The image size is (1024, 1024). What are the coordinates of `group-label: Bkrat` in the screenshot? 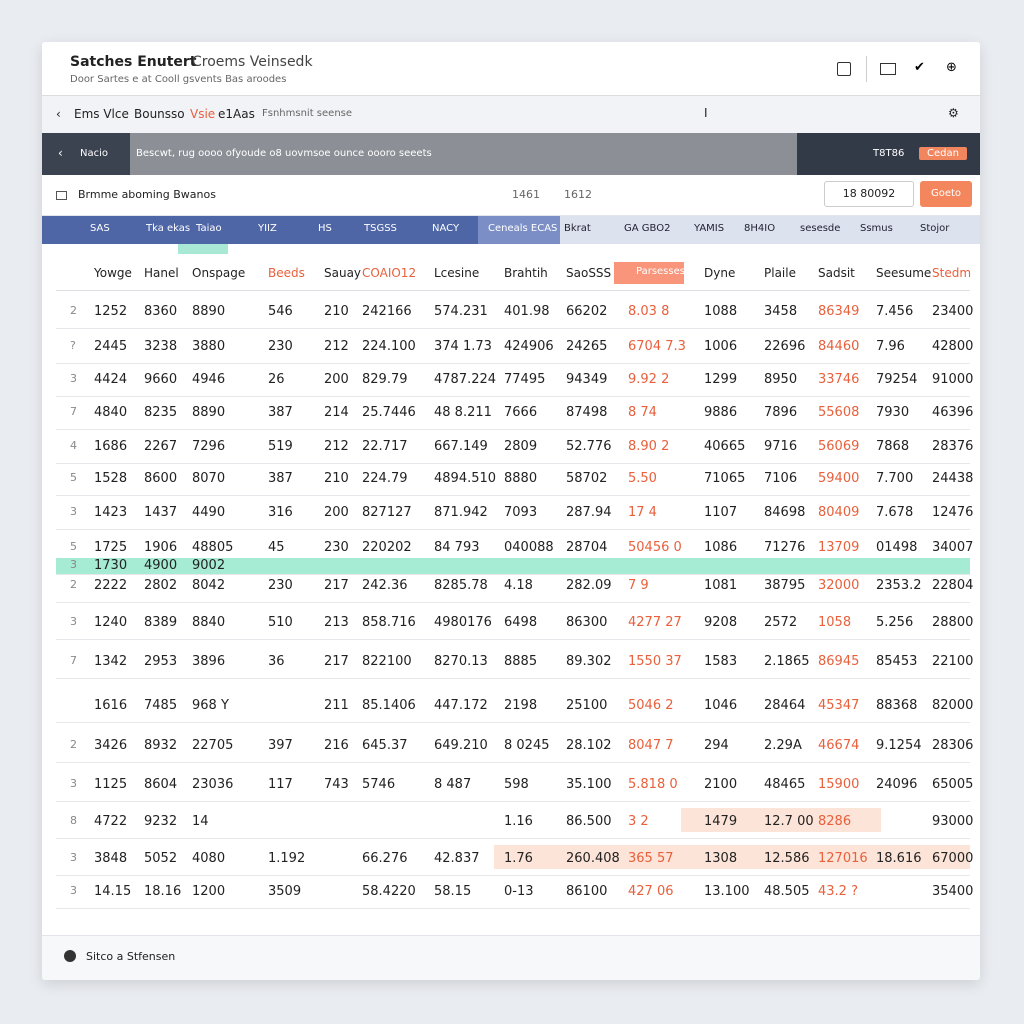 It's located at (577, 228).